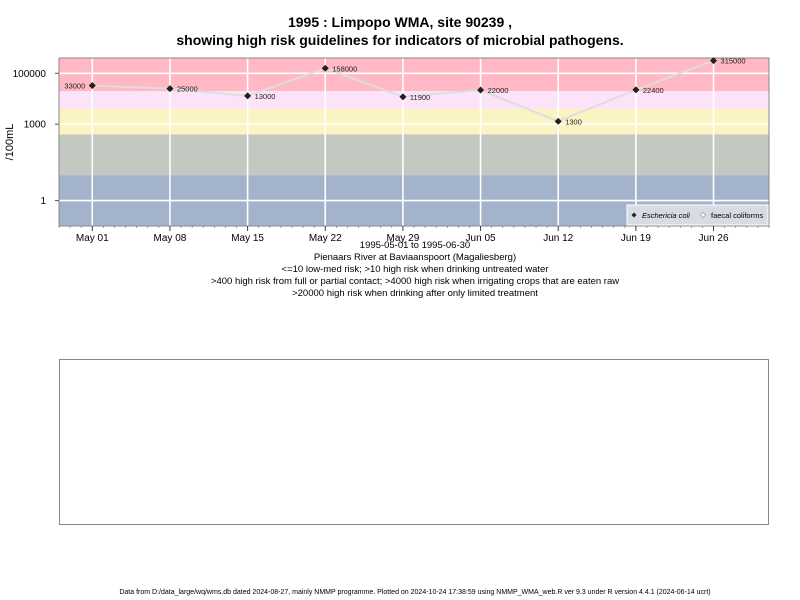 The image size is (800, 600). What do you see at coordinates (703, 215) in the screenshot?
I see `legend-faecal-marker` at bounding box center [703, 215].